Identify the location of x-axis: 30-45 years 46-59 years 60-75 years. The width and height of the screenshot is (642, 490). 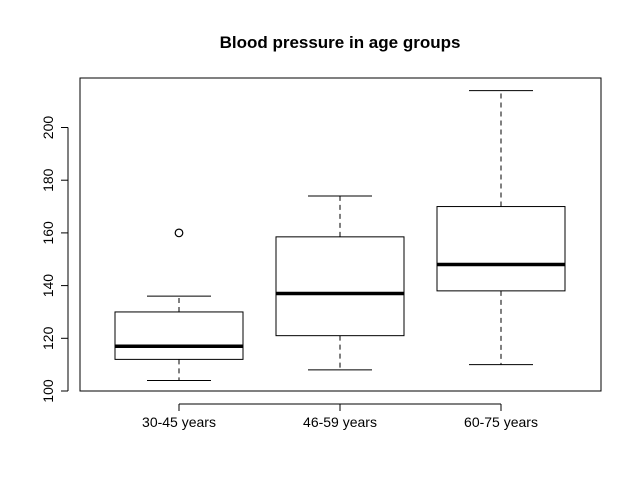
(340, 416).